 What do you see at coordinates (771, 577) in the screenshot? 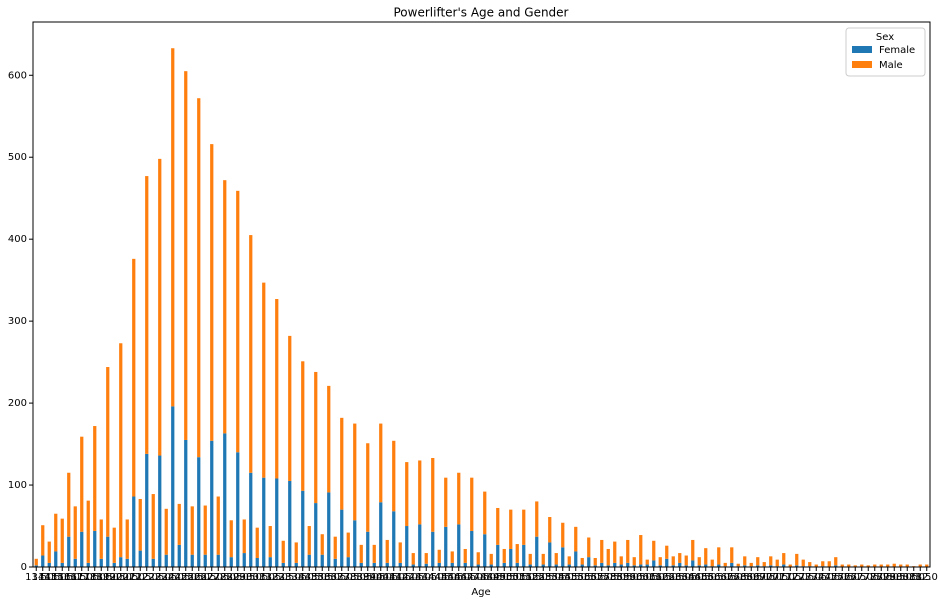
I see `x-tick-label: 70.0` at bounding box center [771, 577].